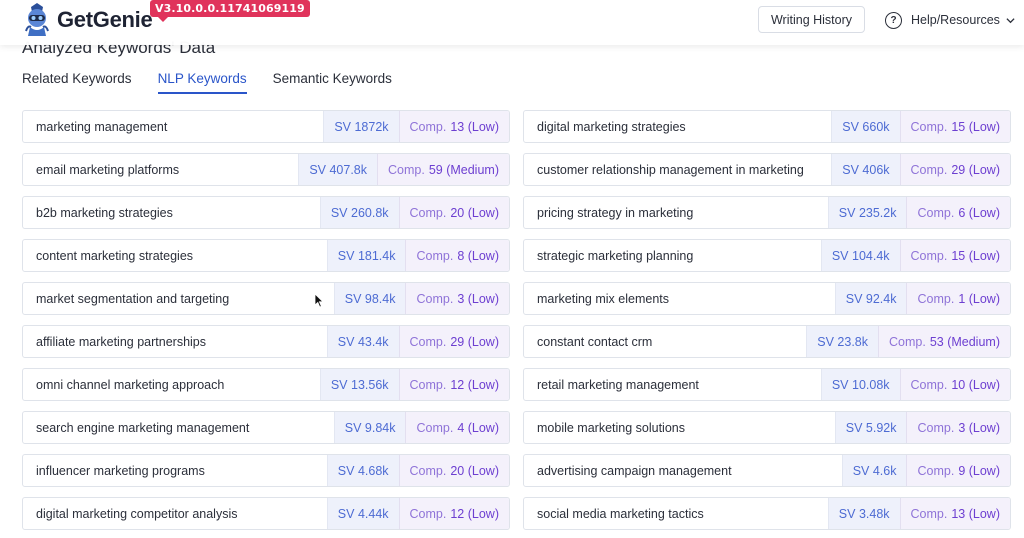 The width and height of the screenshot is (1024, 538). I want to click on competition-badge: Comp. 8 (Low), so click(457, 255).